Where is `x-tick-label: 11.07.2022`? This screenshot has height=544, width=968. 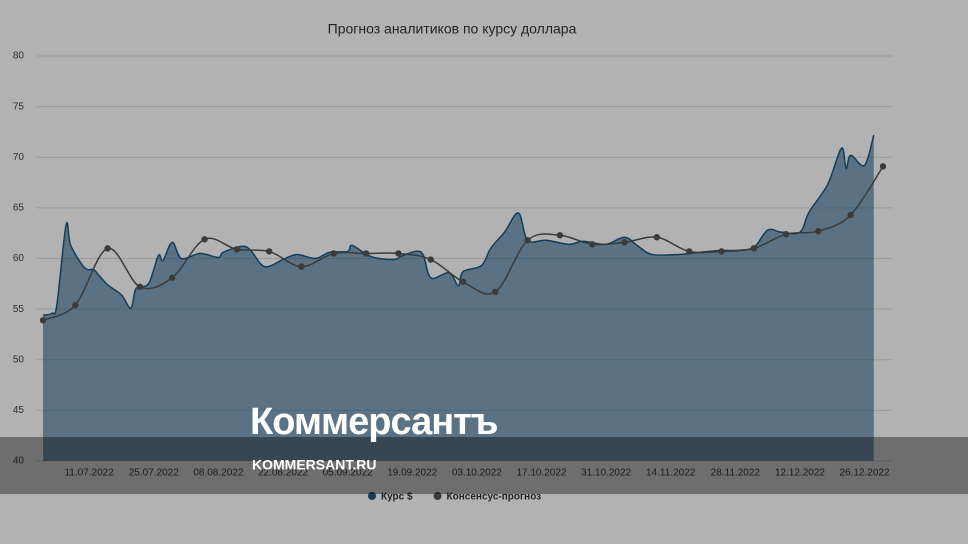 x-tick-label: 11.07.2022 is located at coordinates (89, 473).